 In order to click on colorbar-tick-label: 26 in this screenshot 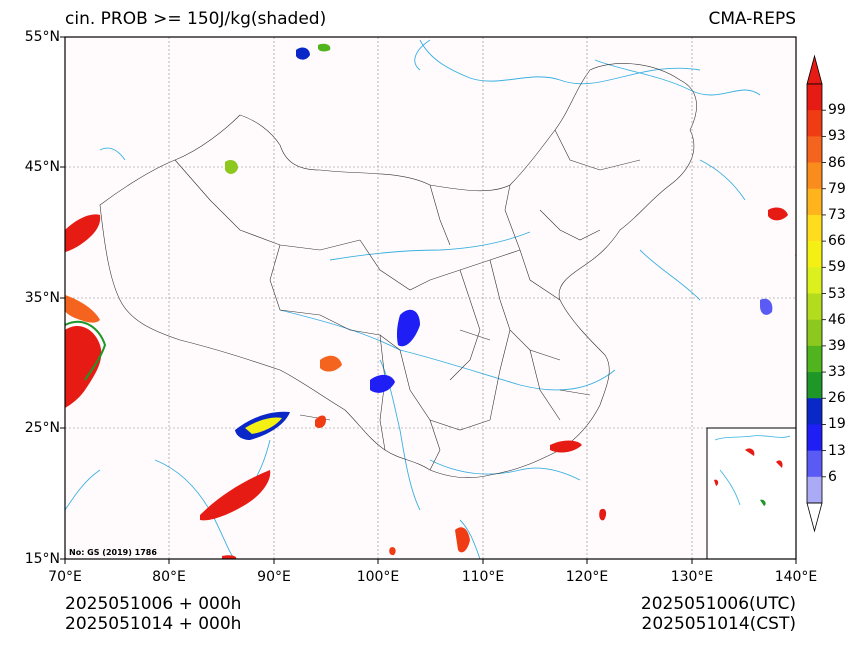, I will do `click(837, 398)`.